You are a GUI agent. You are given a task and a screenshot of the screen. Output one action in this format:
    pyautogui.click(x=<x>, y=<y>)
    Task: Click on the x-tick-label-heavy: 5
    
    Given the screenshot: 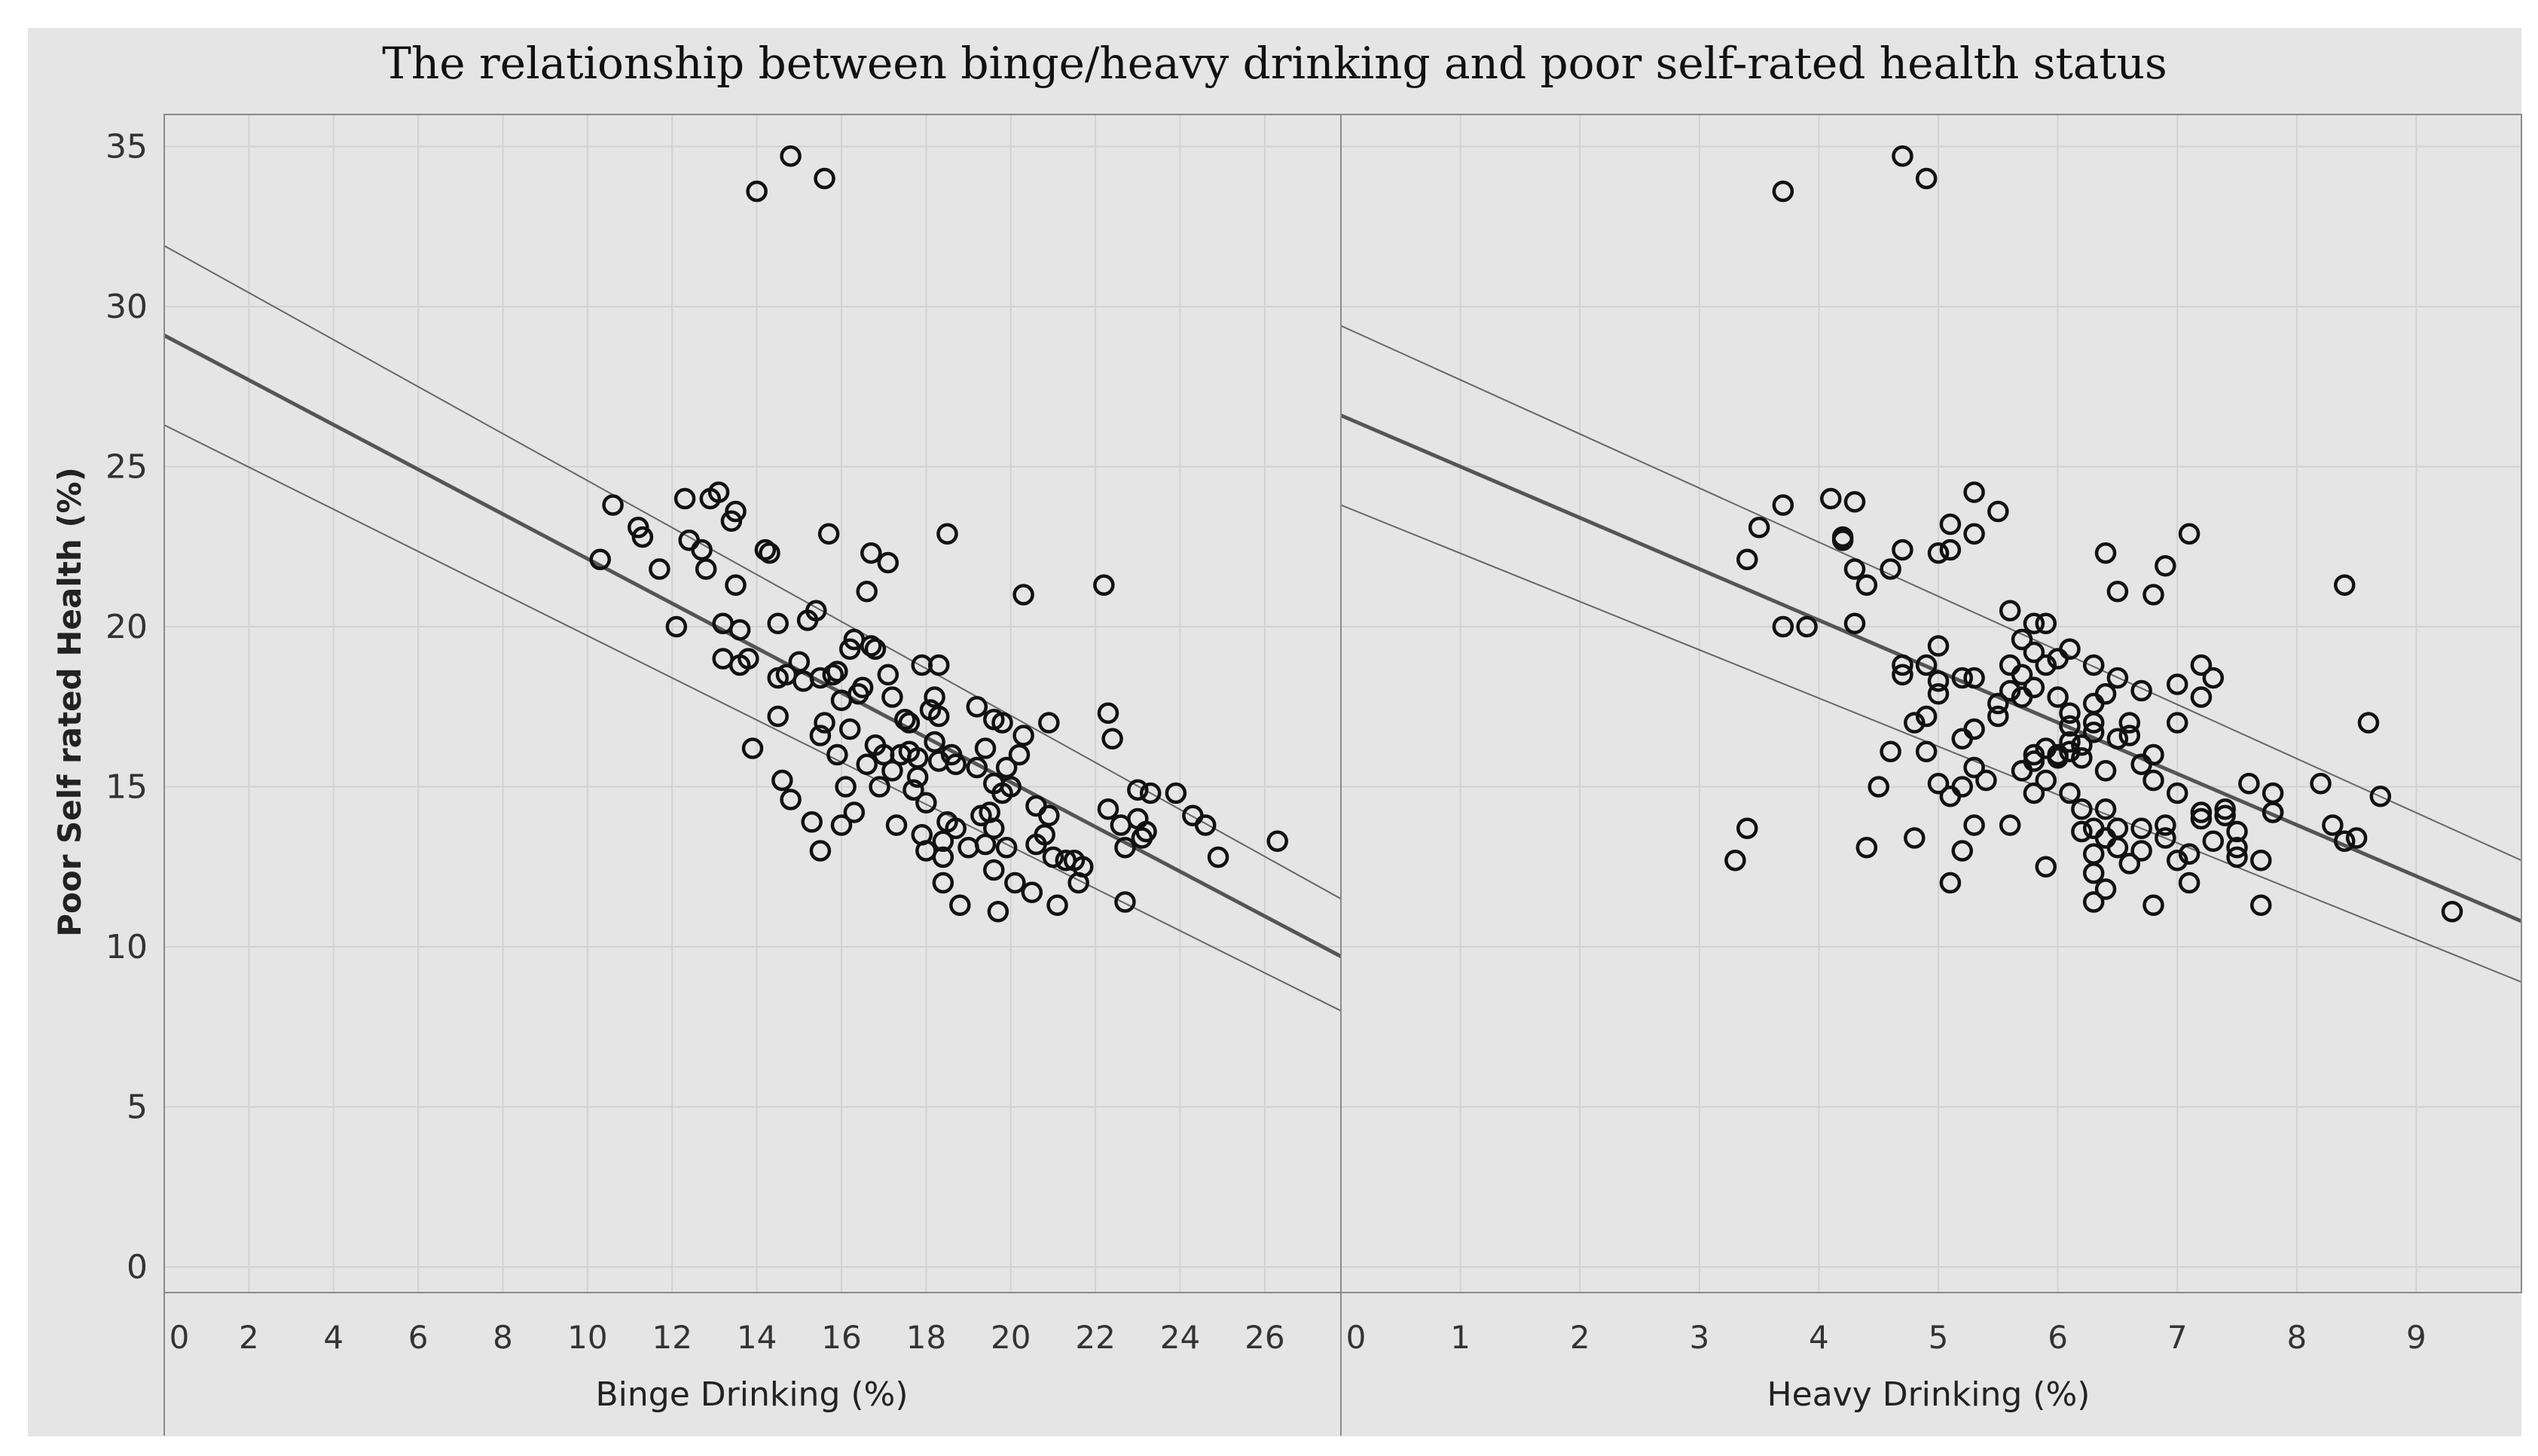 What is the action you would take?
    pyautogui.click(x=1939, y=1337)
    